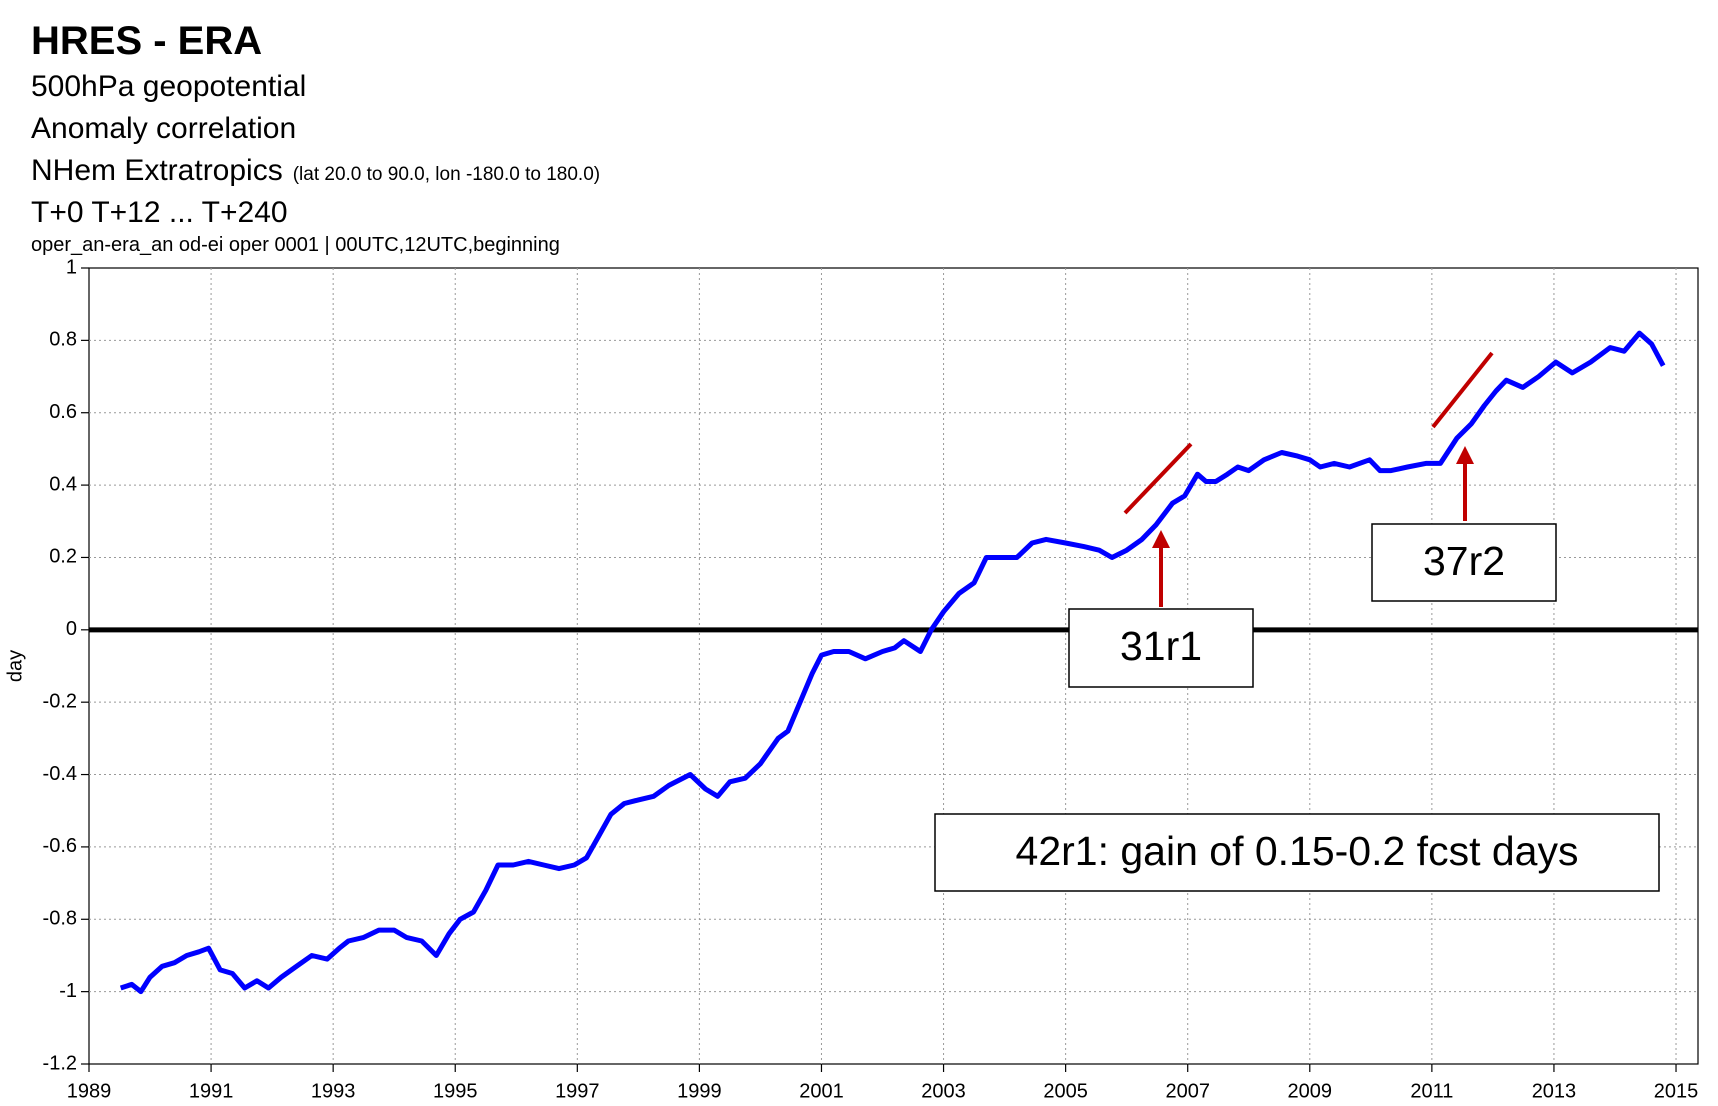  What do you see at coordinates (60, 701) in the screenshot?
I see `y-tick-label: -0.2` at bounding box center [60, 701].